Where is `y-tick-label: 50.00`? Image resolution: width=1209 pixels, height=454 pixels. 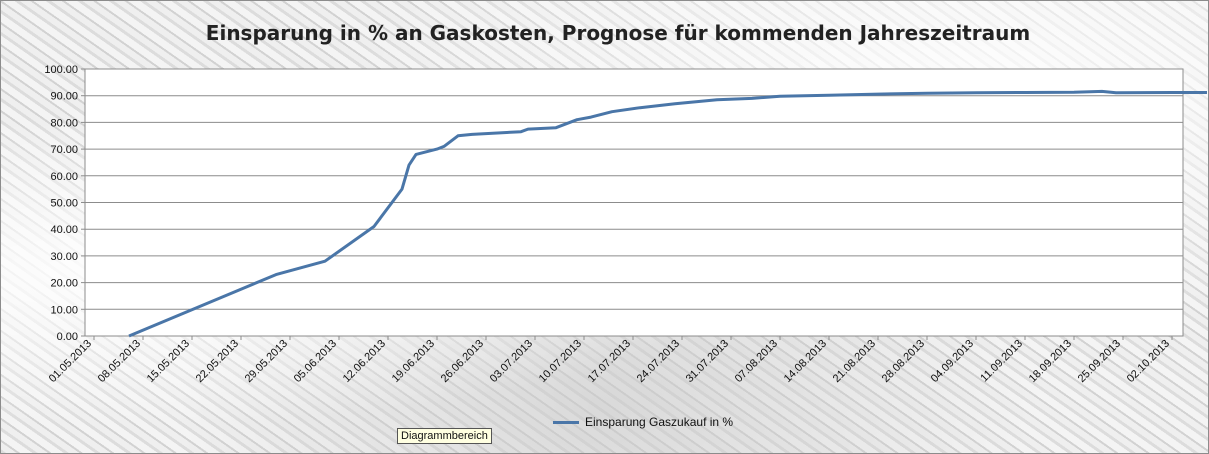 y-tick-label: 50.00 is located at coordinates (64, 204).